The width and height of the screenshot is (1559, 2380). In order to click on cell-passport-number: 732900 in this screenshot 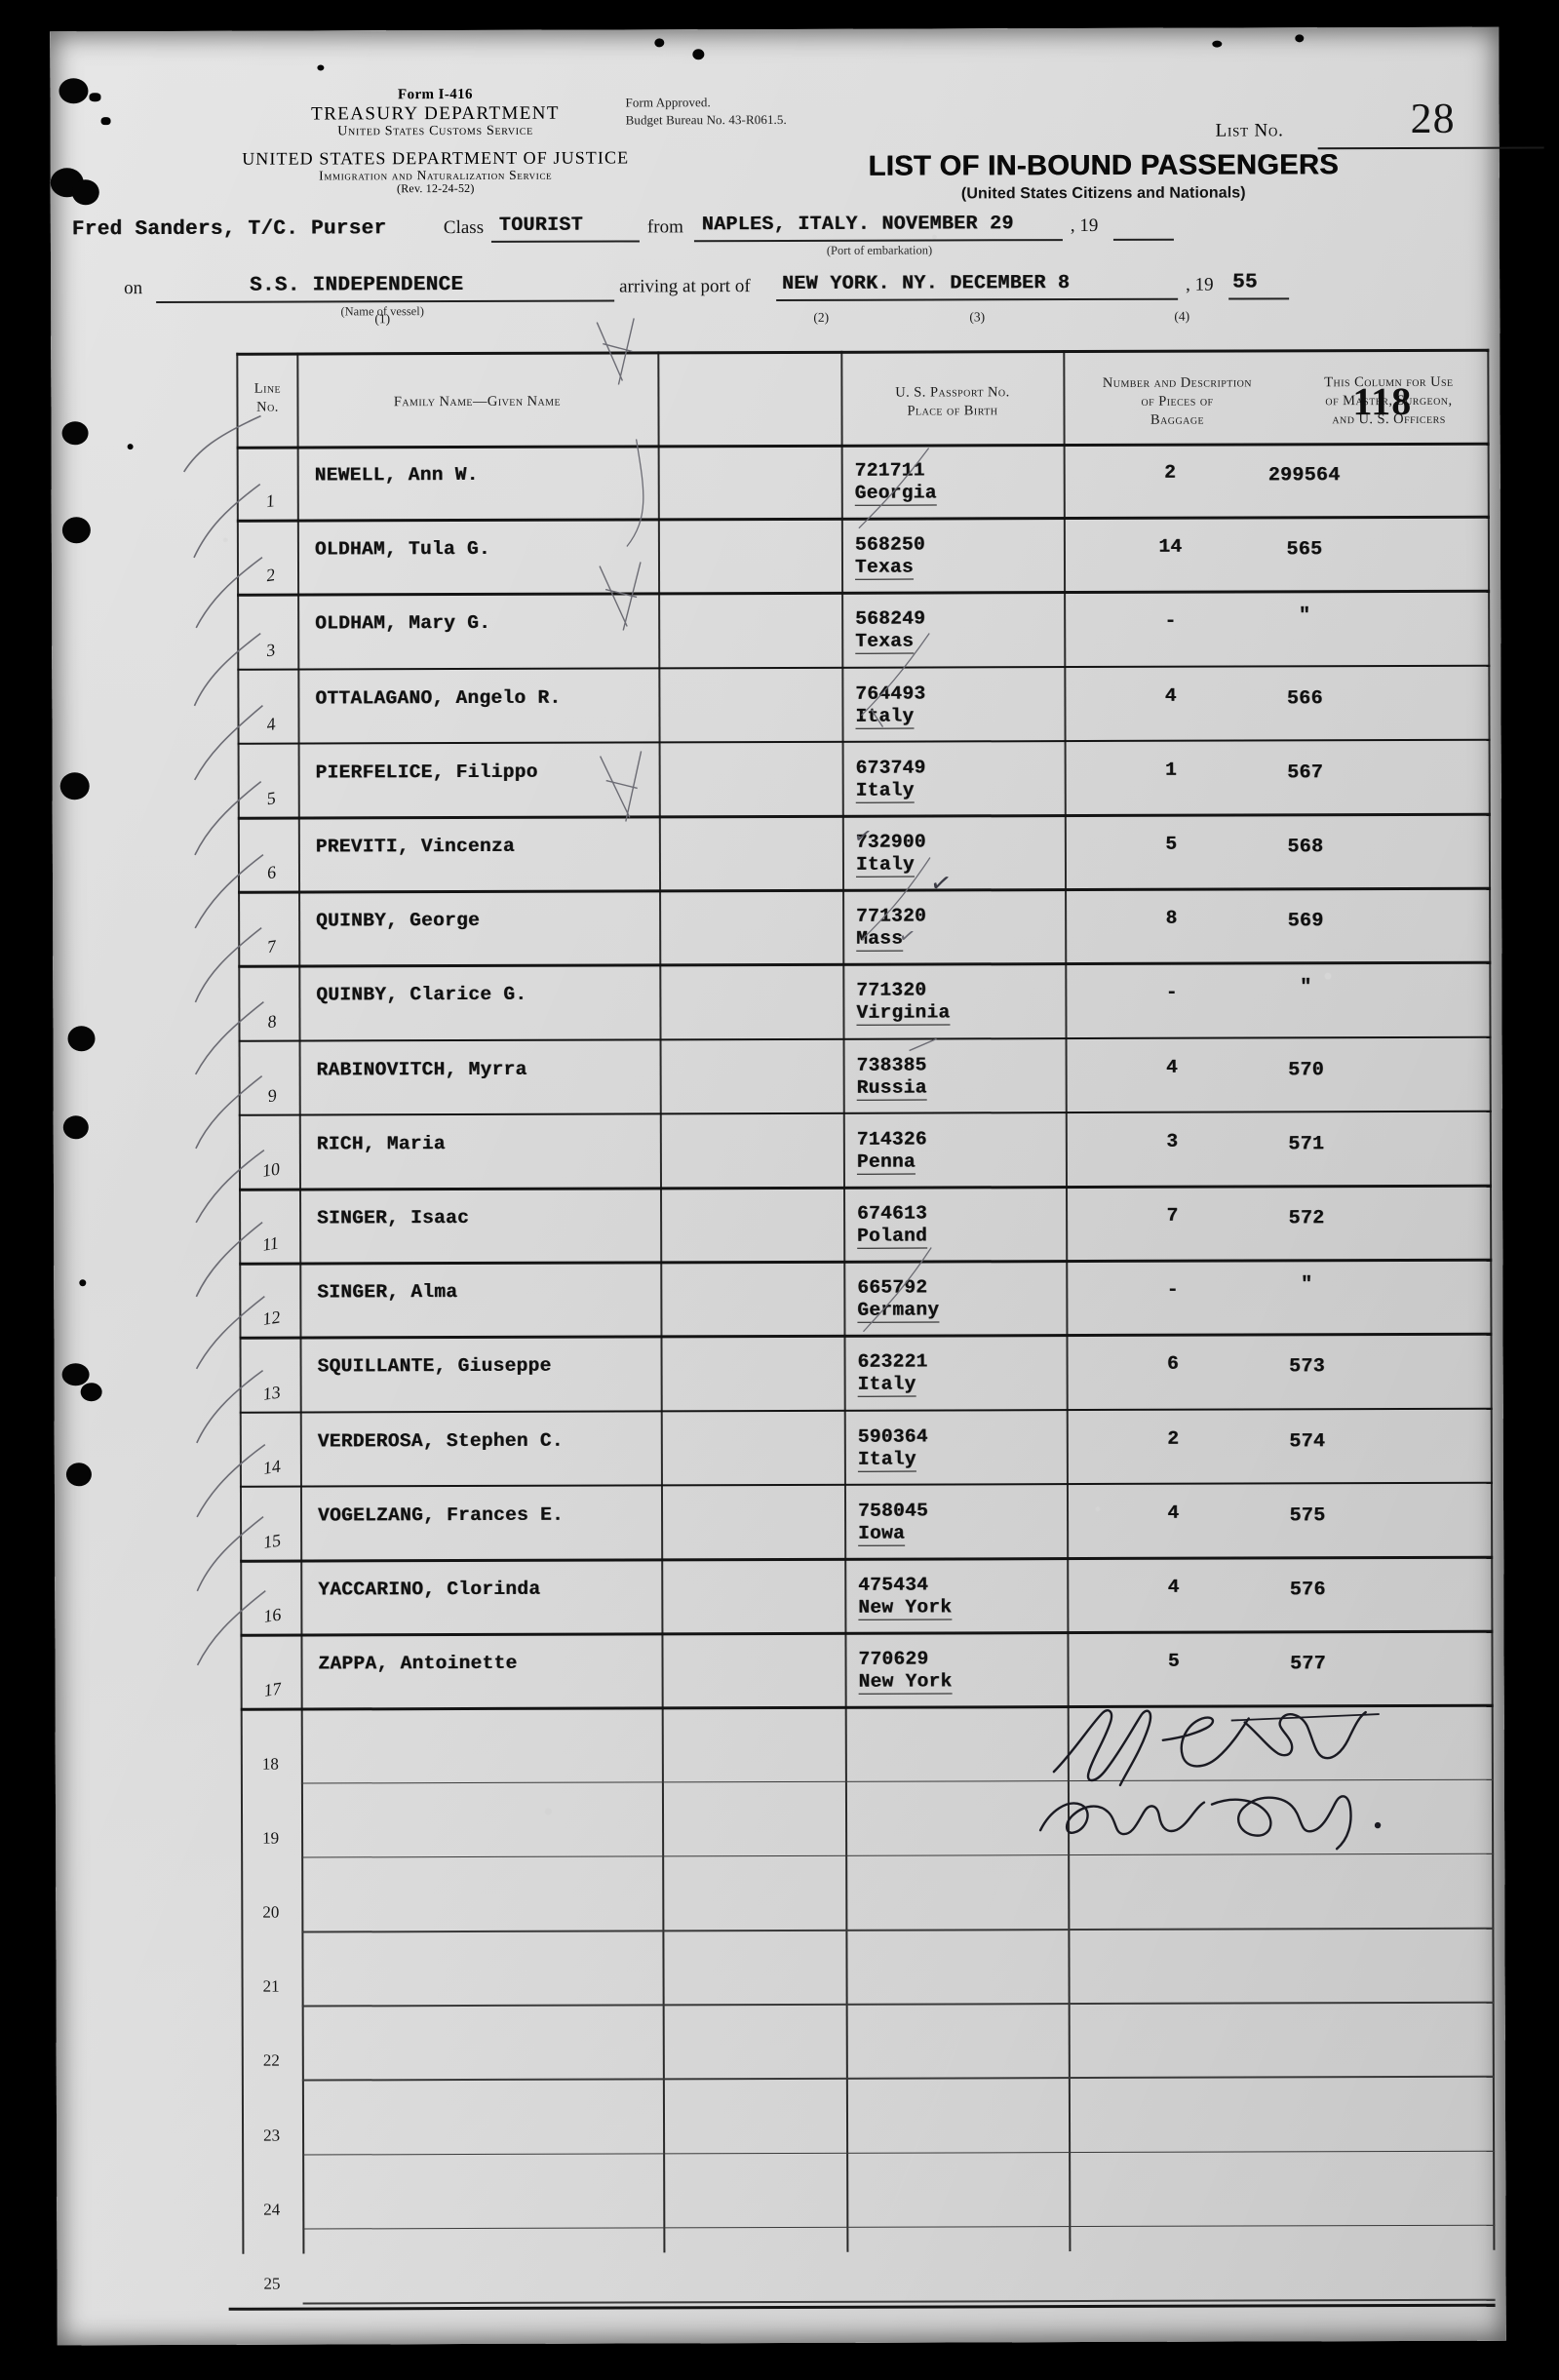, I will do `click(890, 842)`.